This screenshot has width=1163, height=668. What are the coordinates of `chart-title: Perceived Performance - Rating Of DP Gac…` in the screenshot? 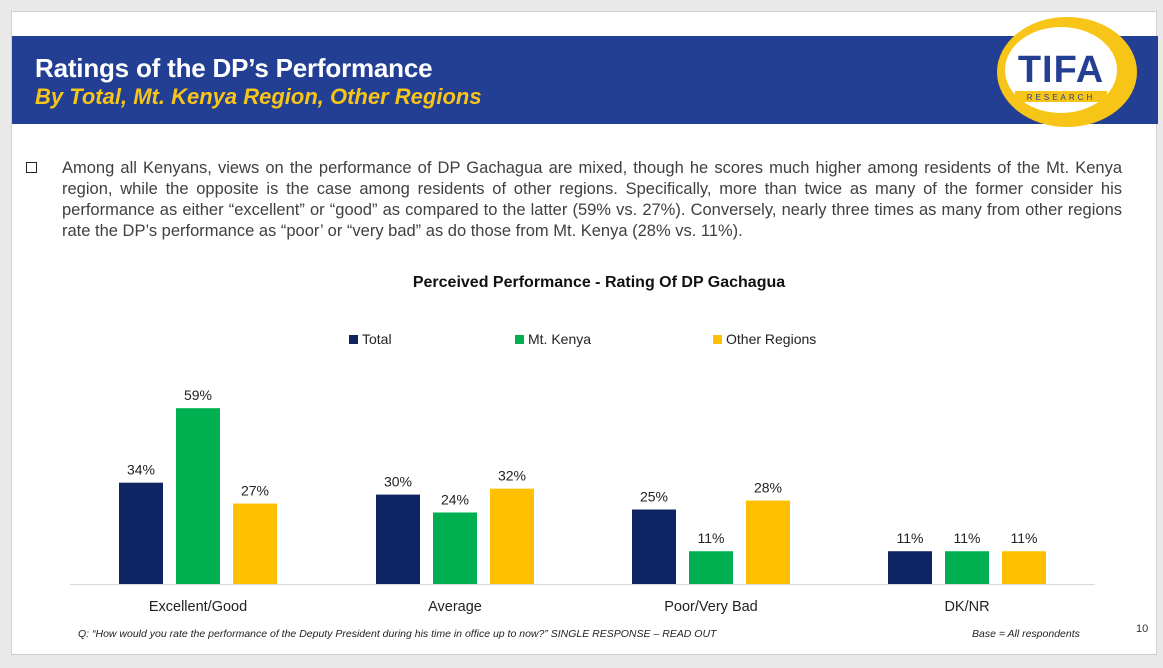 It's located at (599, 282).